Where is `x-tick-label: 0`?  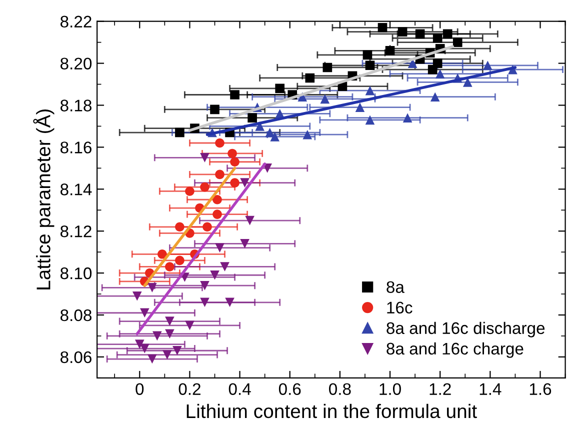 x-tick-label: 0 is located at coordinates (140, 389).